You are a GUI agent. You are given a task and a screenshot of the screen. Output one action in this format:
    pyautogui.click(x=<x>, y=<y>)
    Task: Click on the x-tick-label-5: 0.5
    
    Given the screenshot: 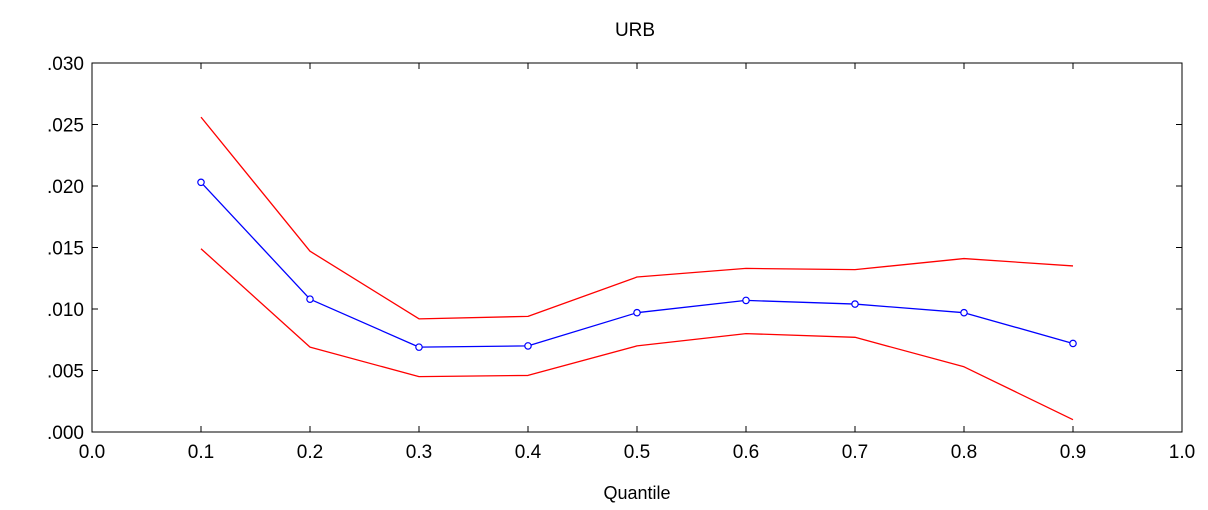 What is the action you would take?
    pyautogui.click(x=637, y=452)
    